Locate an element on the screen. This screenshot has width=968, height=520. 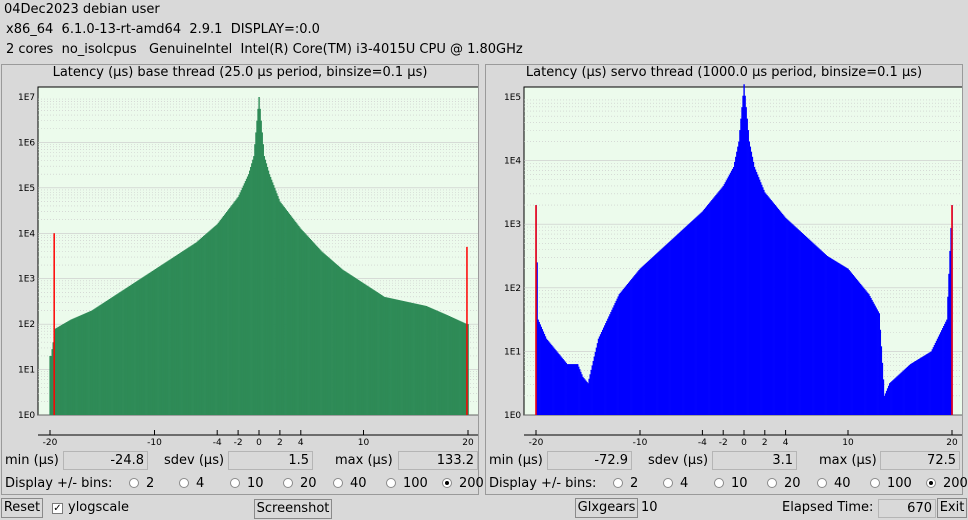
servo-min-label: min (µs) is located at coordinates (516, 460).